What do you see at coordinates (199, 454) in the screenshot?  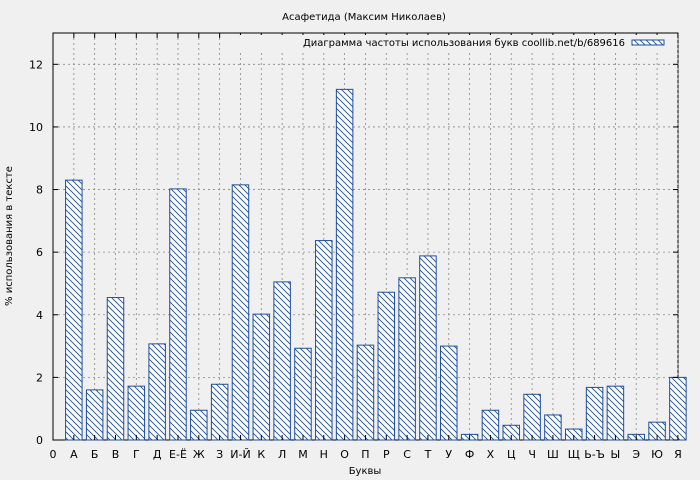 I see `x-tick-label: Ж` at bounding box center [199, 454].